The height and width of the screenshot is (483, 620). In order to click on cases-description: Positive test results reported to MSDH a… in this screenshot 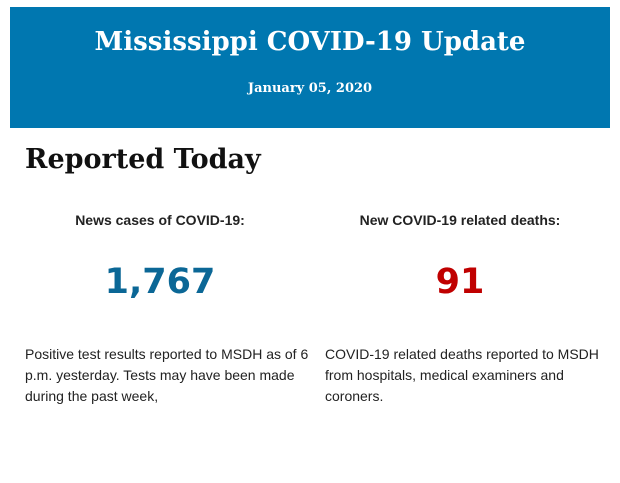, I will do `click(167, 375)`.